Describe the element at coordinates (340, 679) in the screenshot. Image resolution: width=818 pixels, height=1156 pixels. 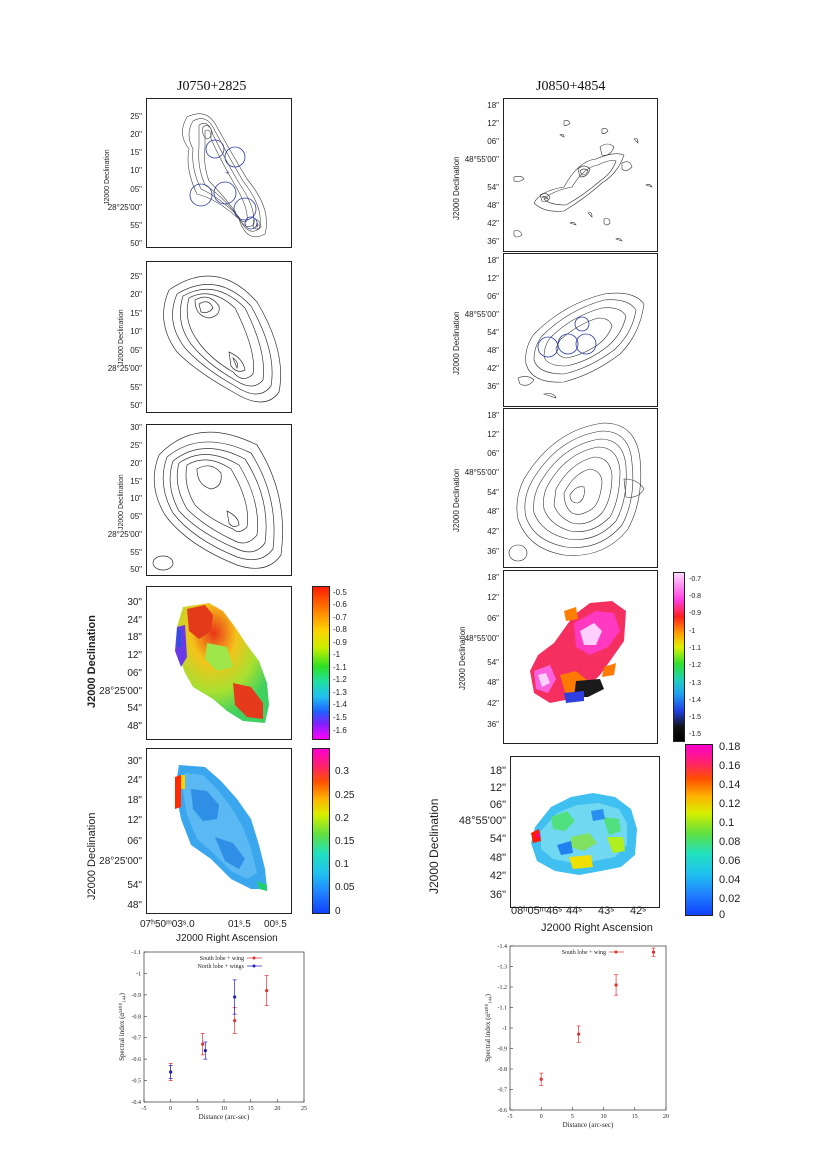
I see `left-cb1-tick: -1.2` at that location.